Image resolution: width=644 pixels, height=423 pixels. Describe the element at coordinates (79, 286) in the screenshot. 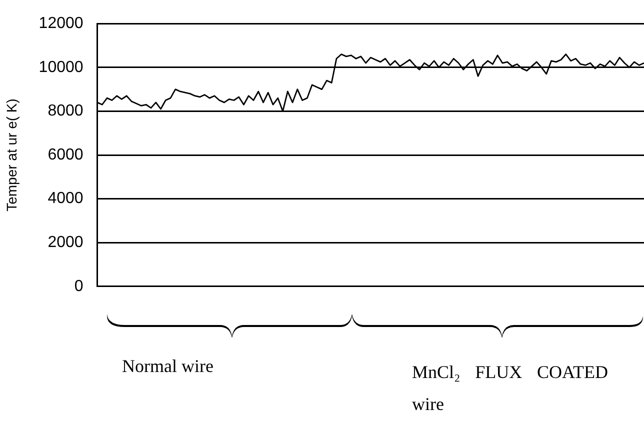

I see `y-tick-label: 0` at that location.